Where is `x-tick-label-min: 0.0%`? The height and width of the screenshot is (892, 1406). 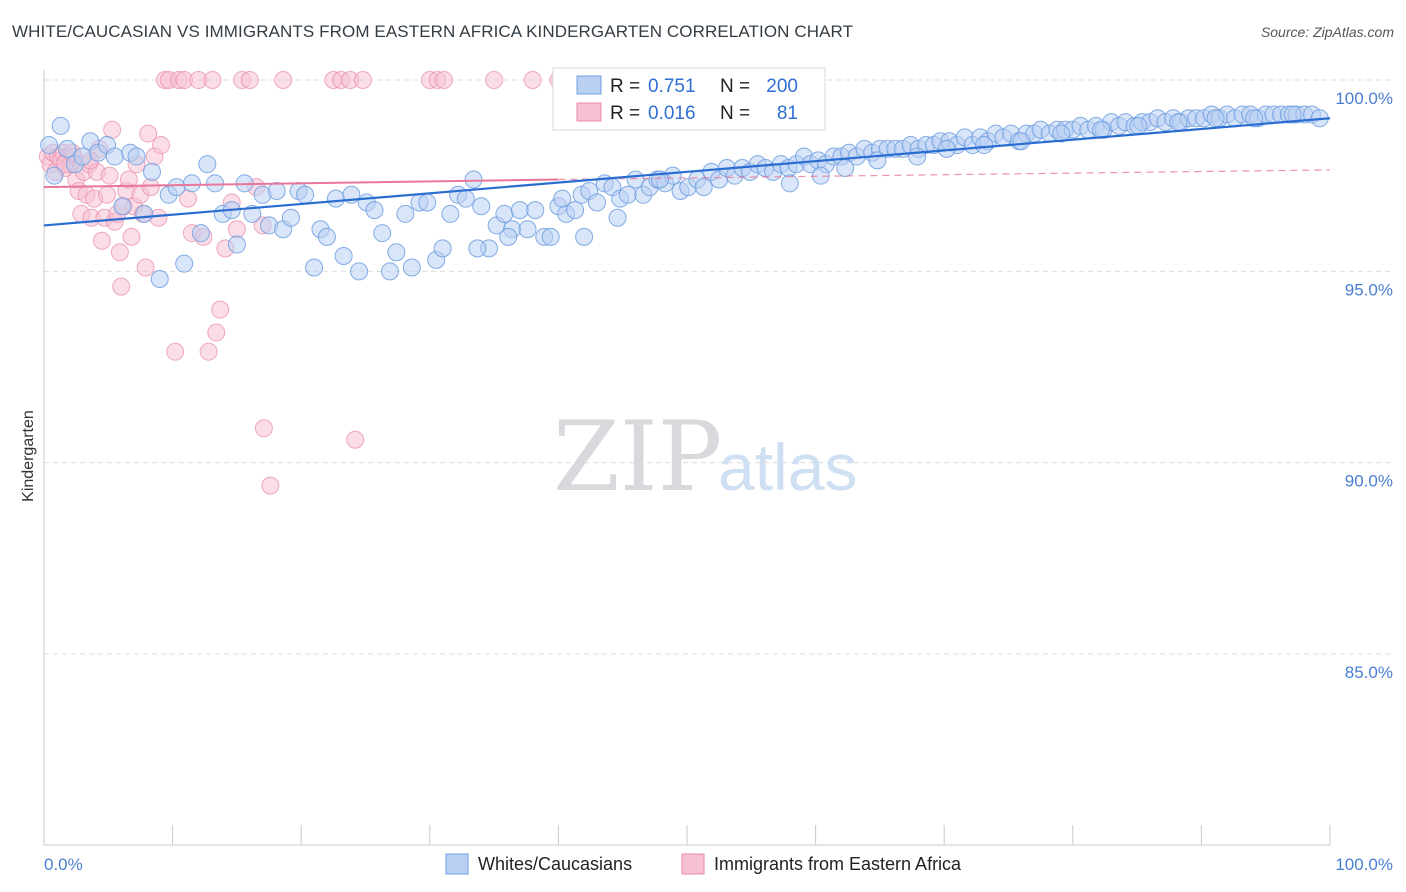 x-tick-label-min: 0.0% is located at coordinates (63, 864).